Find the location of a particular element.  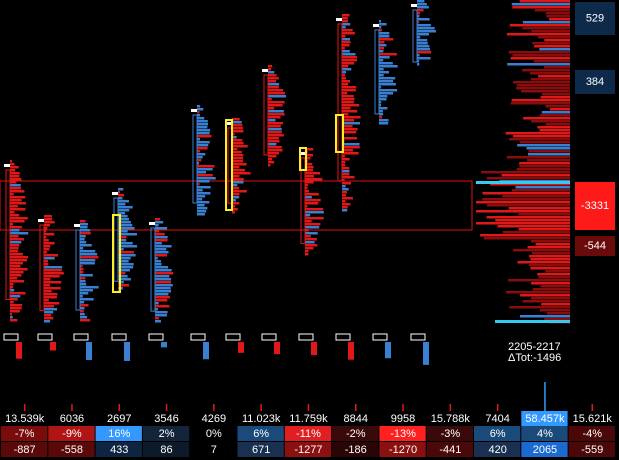

pct-cell is located at coordinates (449, 433).